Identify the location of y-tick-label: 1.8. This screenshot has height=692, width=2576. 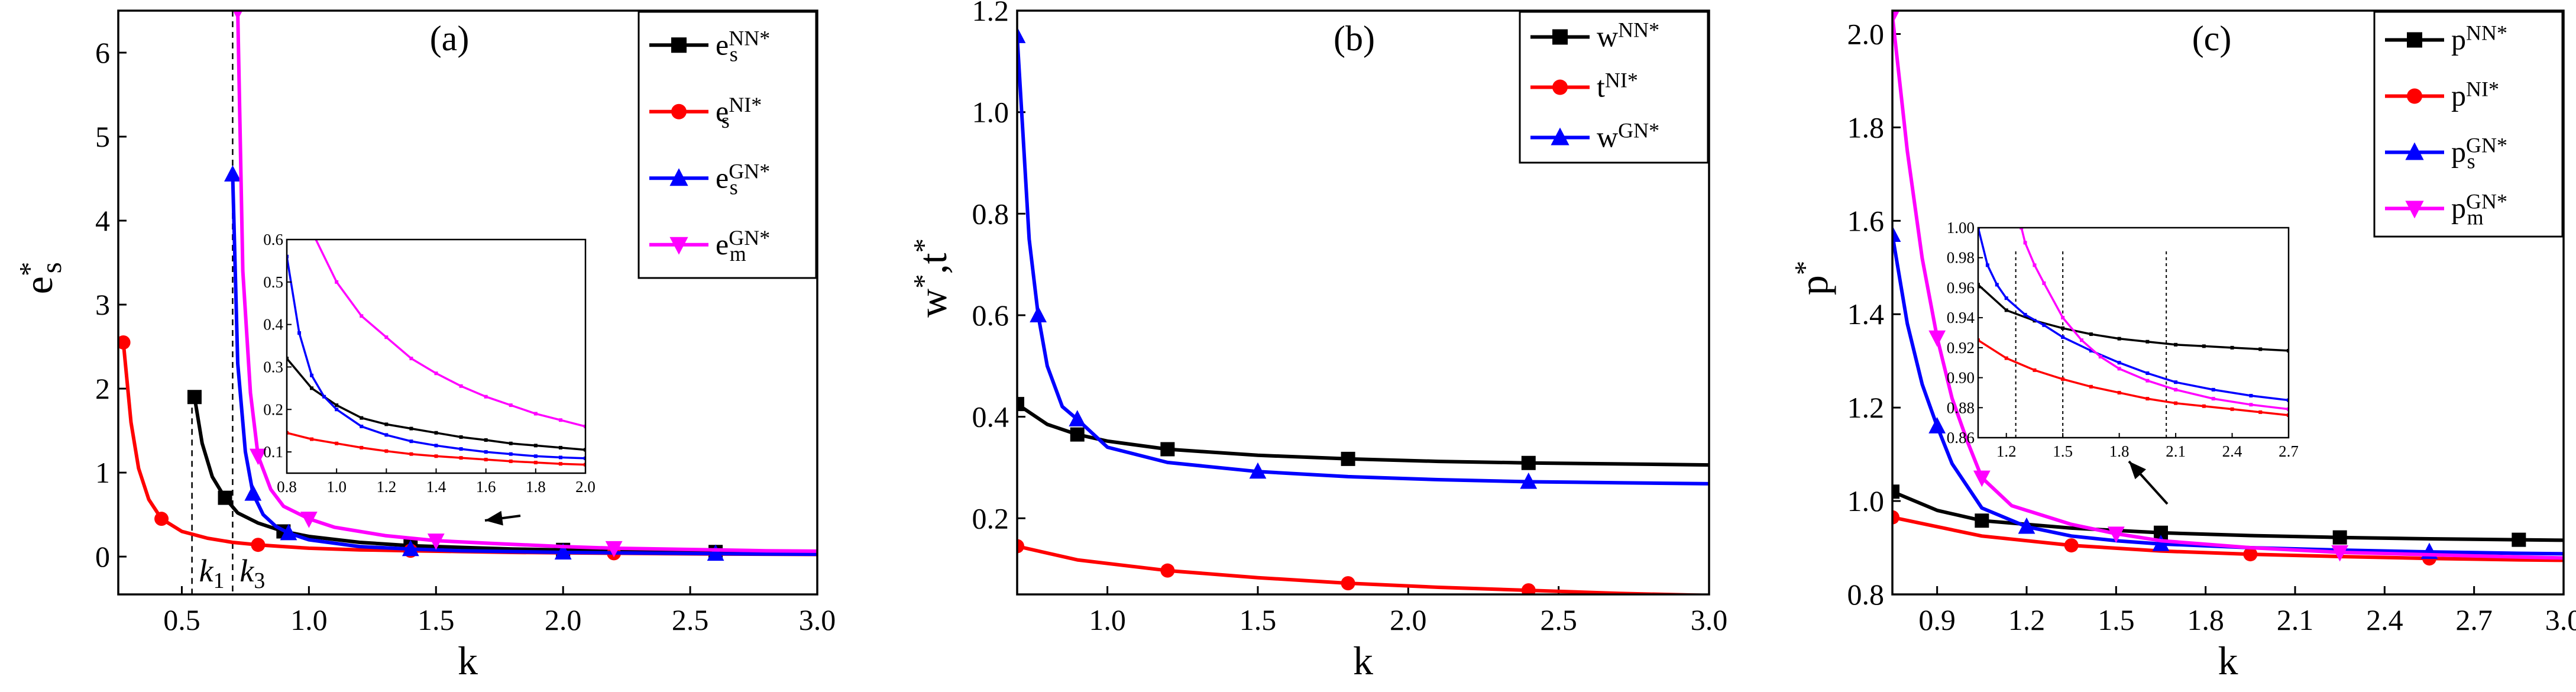
(1866, 127).